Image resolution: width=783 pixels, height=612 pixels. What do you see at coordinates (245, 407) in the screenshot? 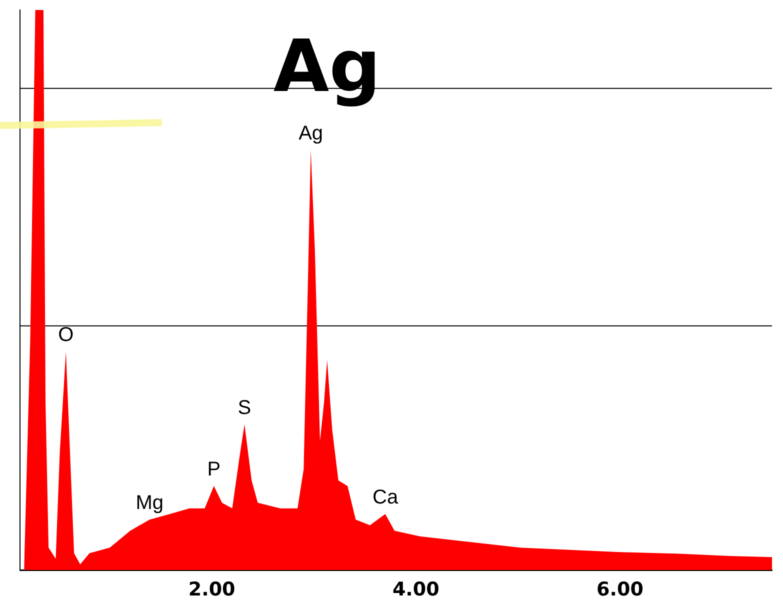
I see `annotation: S` at bounding box center [245, 407].